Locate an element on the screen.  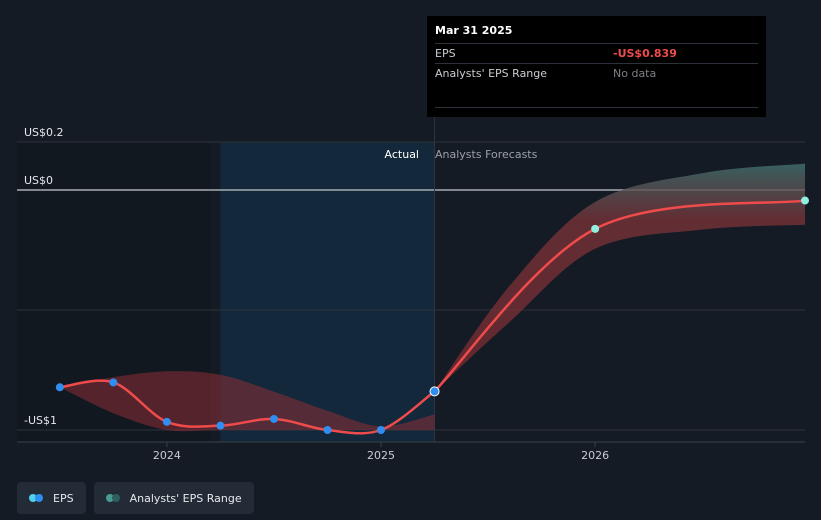
legend-item-eps: EPS is located at coordinates (51, 498).